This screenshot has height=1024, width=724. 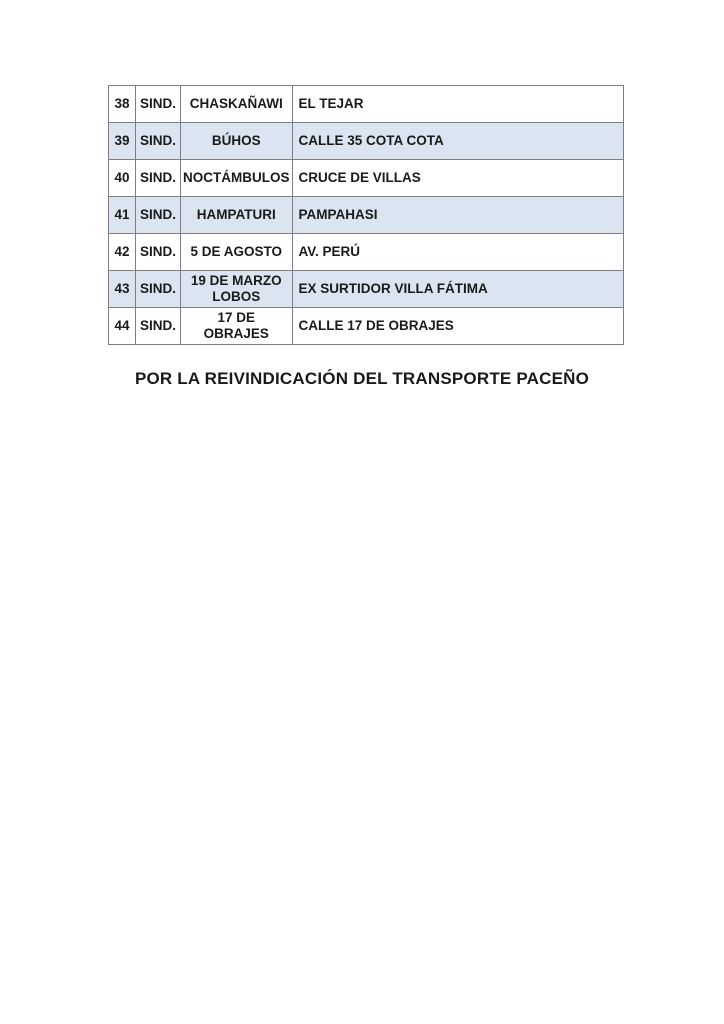 I want to click on table-row: 41 SIND. HAMPATURI PAMPAHASI, so click(x=366, y=215).